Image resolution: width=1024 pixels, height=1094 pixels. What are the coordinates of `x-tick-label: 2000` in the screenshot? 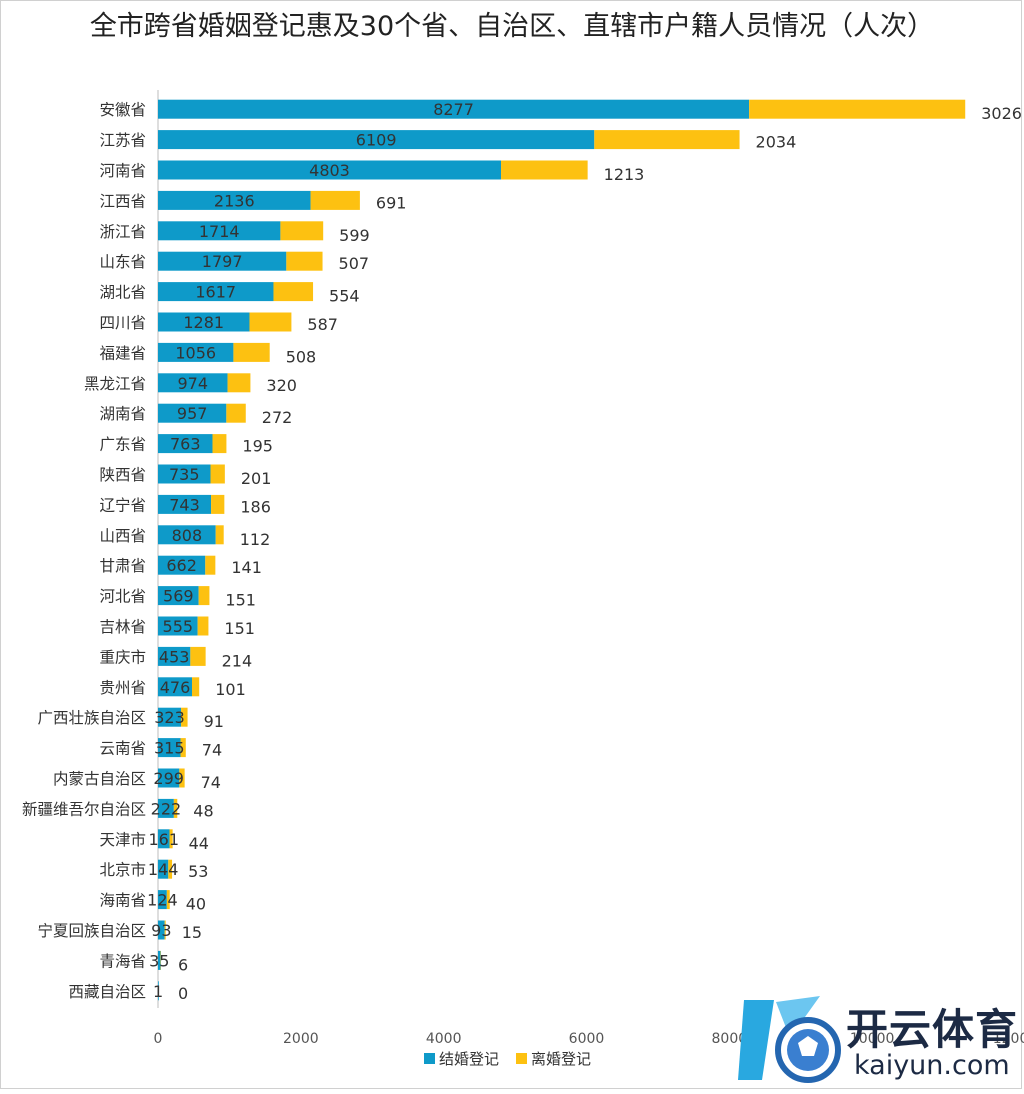 It's located at (301, 1039).